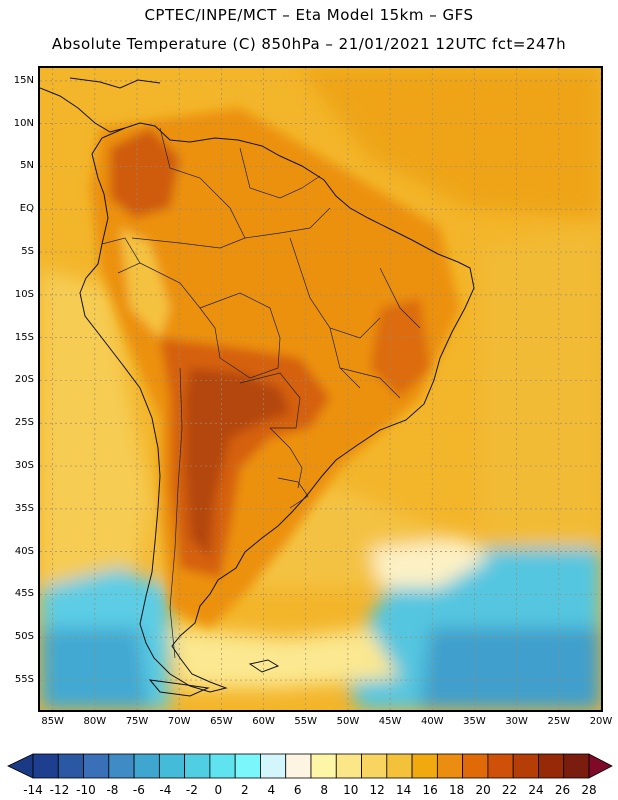 This screenshot has height=800, width=618. Describe the element at coordinates (137, 721) in the screenshot. I see `lon-tick-label: 75W` at that location.